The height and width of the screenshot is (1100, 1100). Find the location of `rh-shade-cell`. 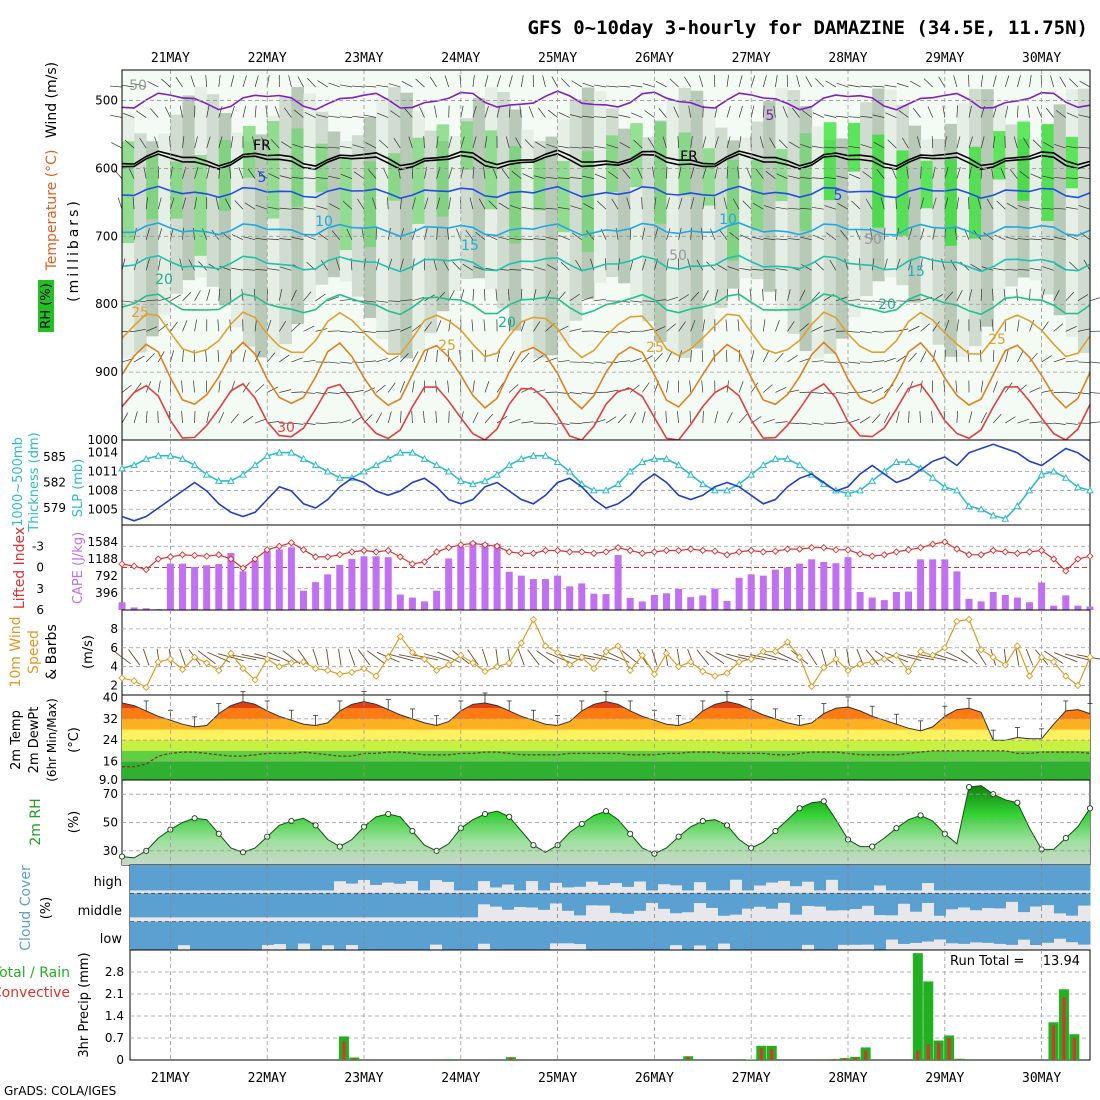

rh-shade-cell is located at coordinates (697, 219).